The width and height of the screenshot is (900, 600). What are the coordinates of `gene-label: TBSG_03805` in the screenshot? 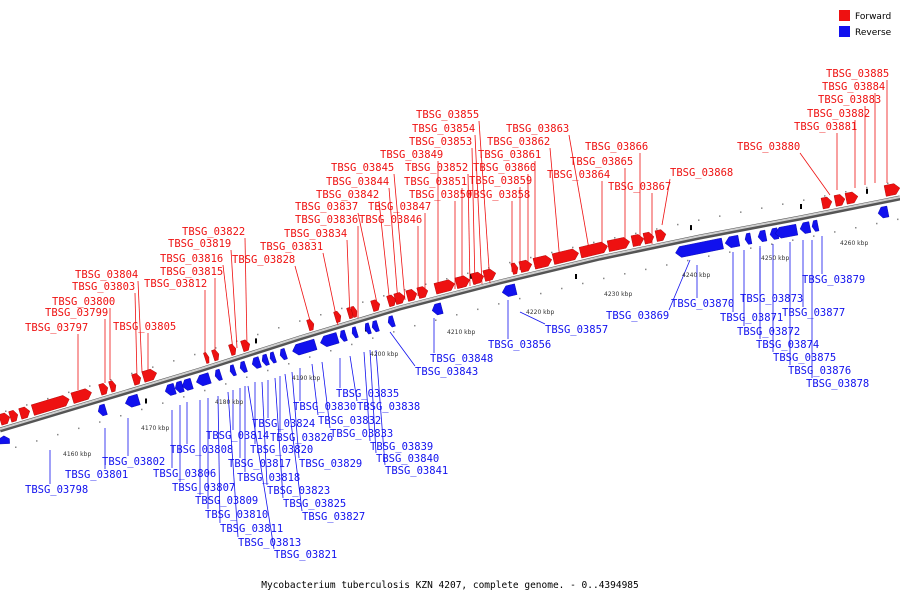 It's located at (144, 327).